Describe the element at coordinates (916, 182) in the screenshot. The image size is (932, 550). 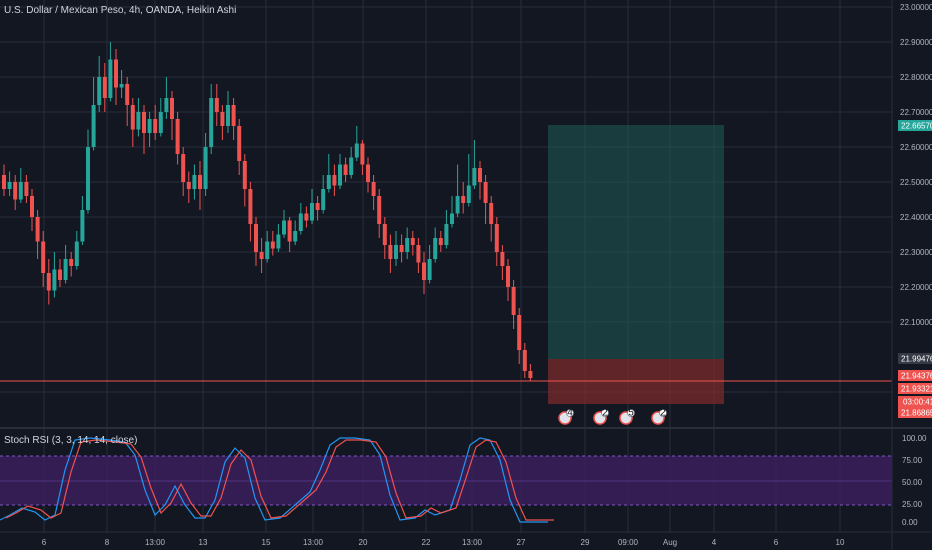
I see `price-tick-label: 22.50000` at that location.